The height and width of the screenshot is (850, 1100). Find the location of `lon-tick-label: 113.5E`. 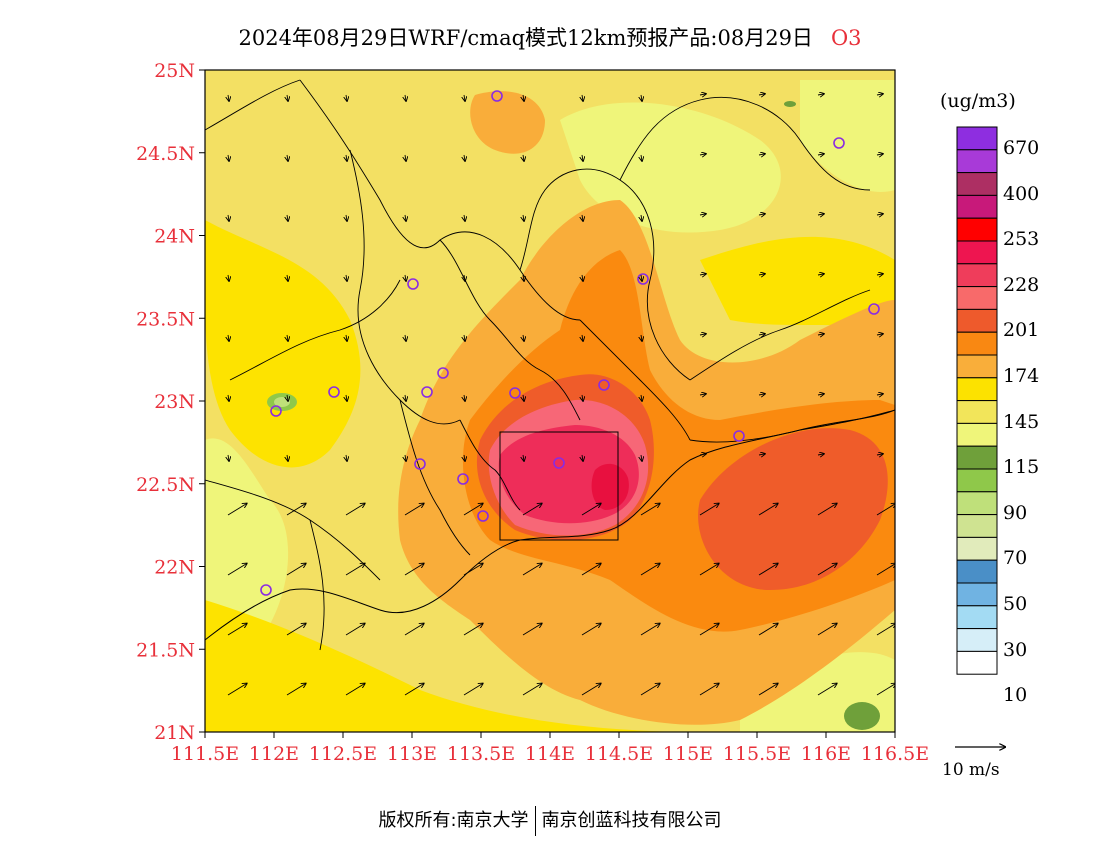

lon-tick-label: 113.5E is located at coordinates (481, 754).